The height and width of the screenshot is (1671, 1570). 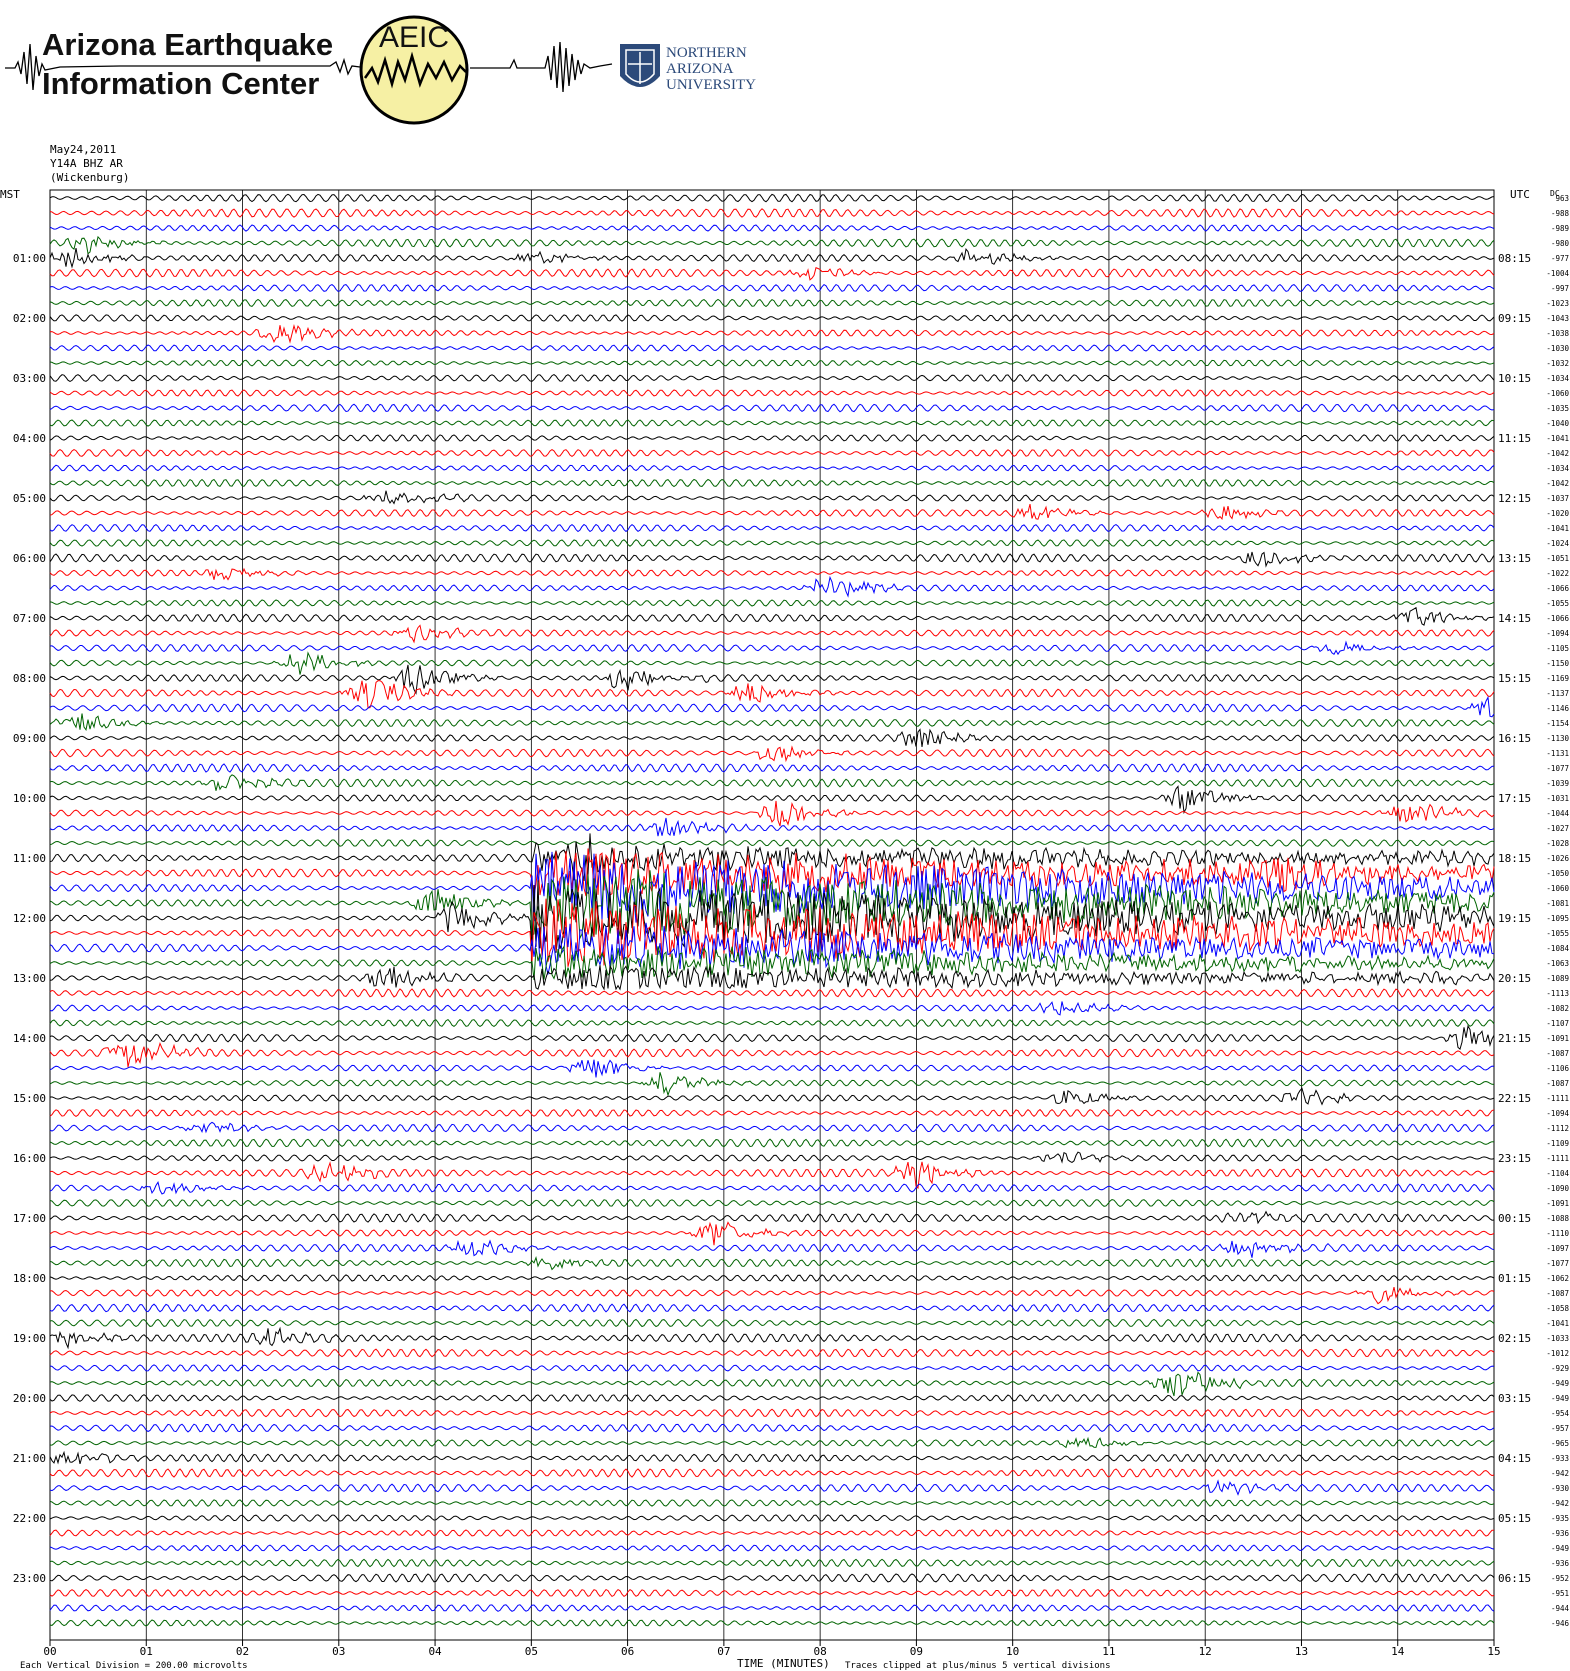 What do you see at coordinates (1560, 1548) in the screenshot?
I see `dc-offset-label: -949` at bounding box center [1560, 1548].